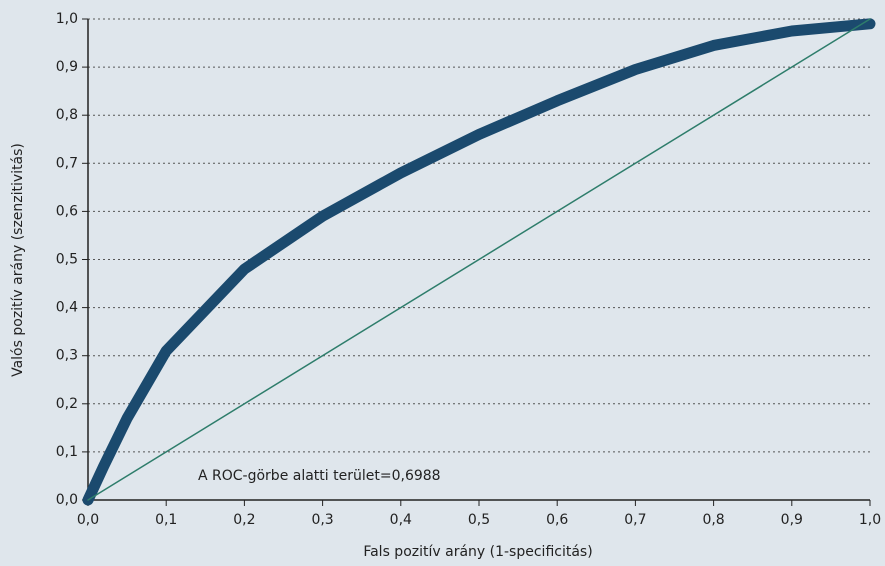 Image resolution: width=885 pixels, height=566 pixels. What do you see at coordinates (635, 520) in the screenshot?
I see `x-tick-label: 0,7` at bounding box center [635, 520].